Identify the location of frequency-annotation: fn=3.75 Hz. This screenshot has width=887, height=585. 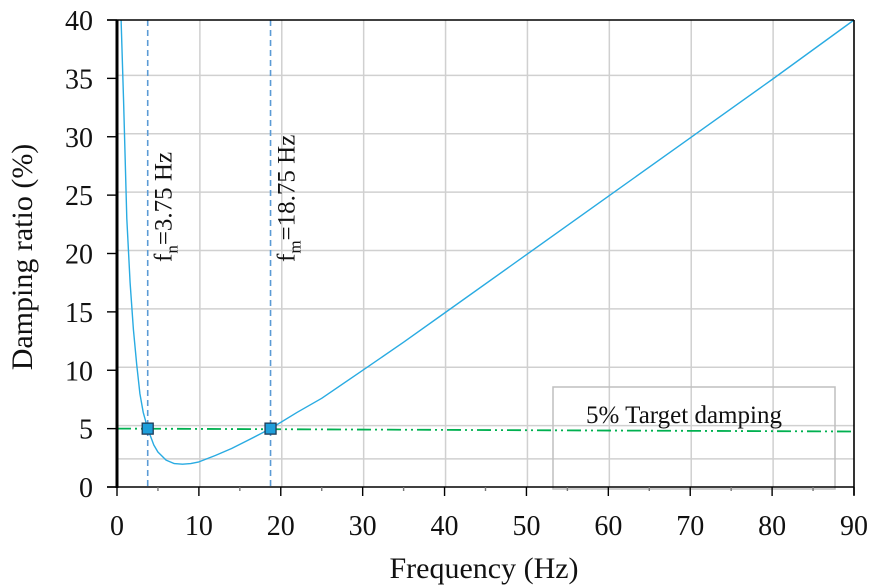
(166, 207).